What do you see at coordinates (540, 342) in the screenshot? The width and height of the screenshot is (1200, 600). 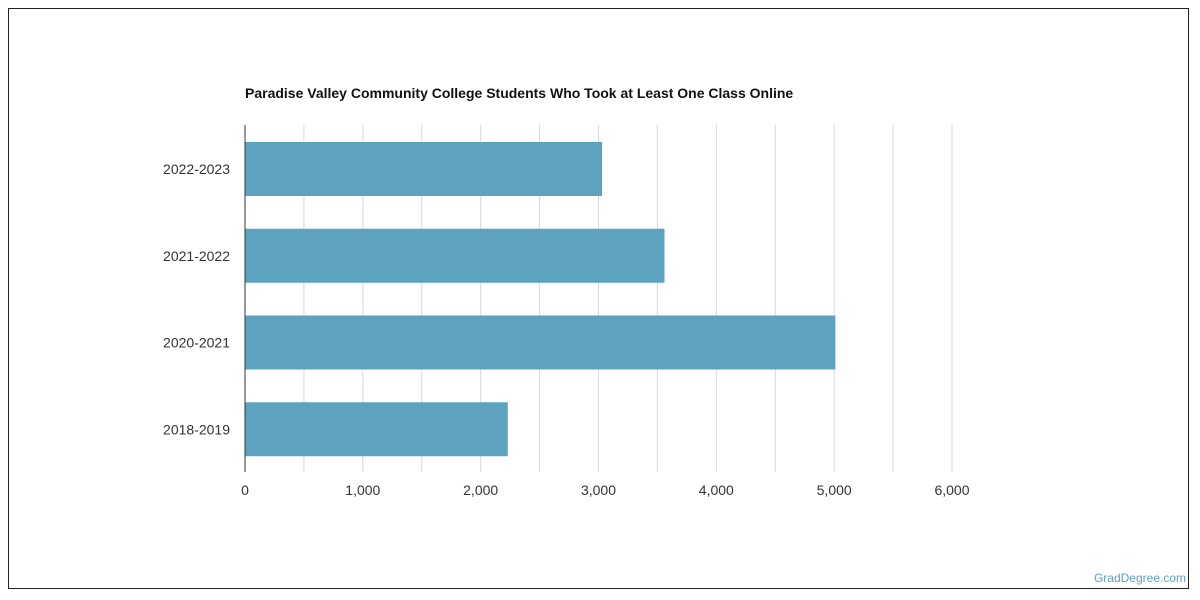 I see `bar-2020-2021` at bounding box center [540, 342].